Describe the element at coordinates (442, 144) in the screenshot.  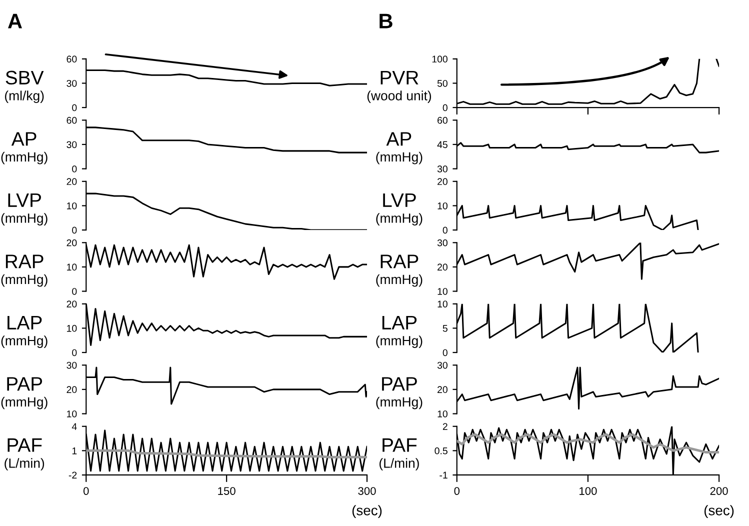
I see `y-tick-label: 45` at that location.